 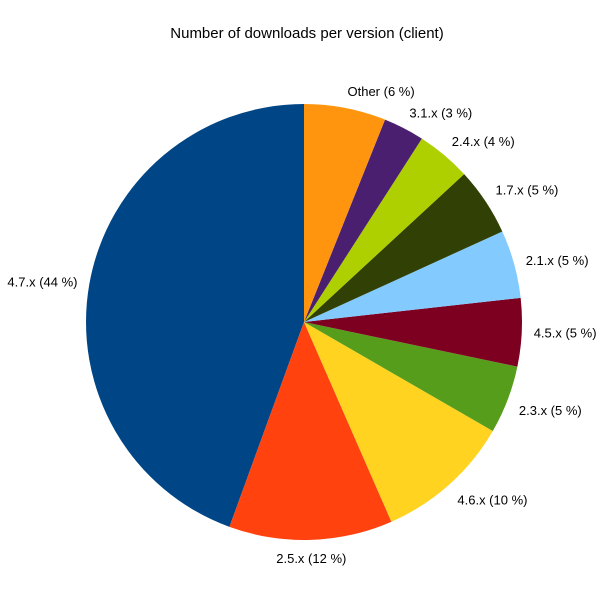 What do you see at coordinates (411, 376) in the screenshot?
I see `pie-2-3-x-slice` at bounding box center [411, 376].